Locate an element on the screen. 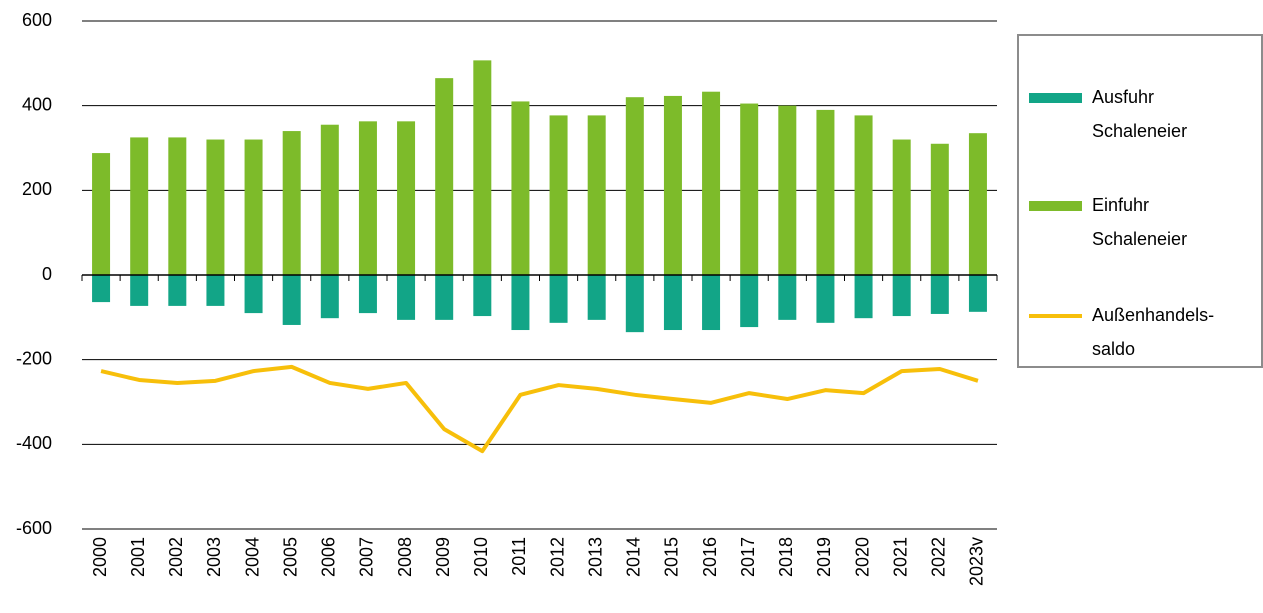 The height and width of the screenshot is (613, 1263). legend-label: Außenhandels-saldo is located at coordinates (1153, 332).